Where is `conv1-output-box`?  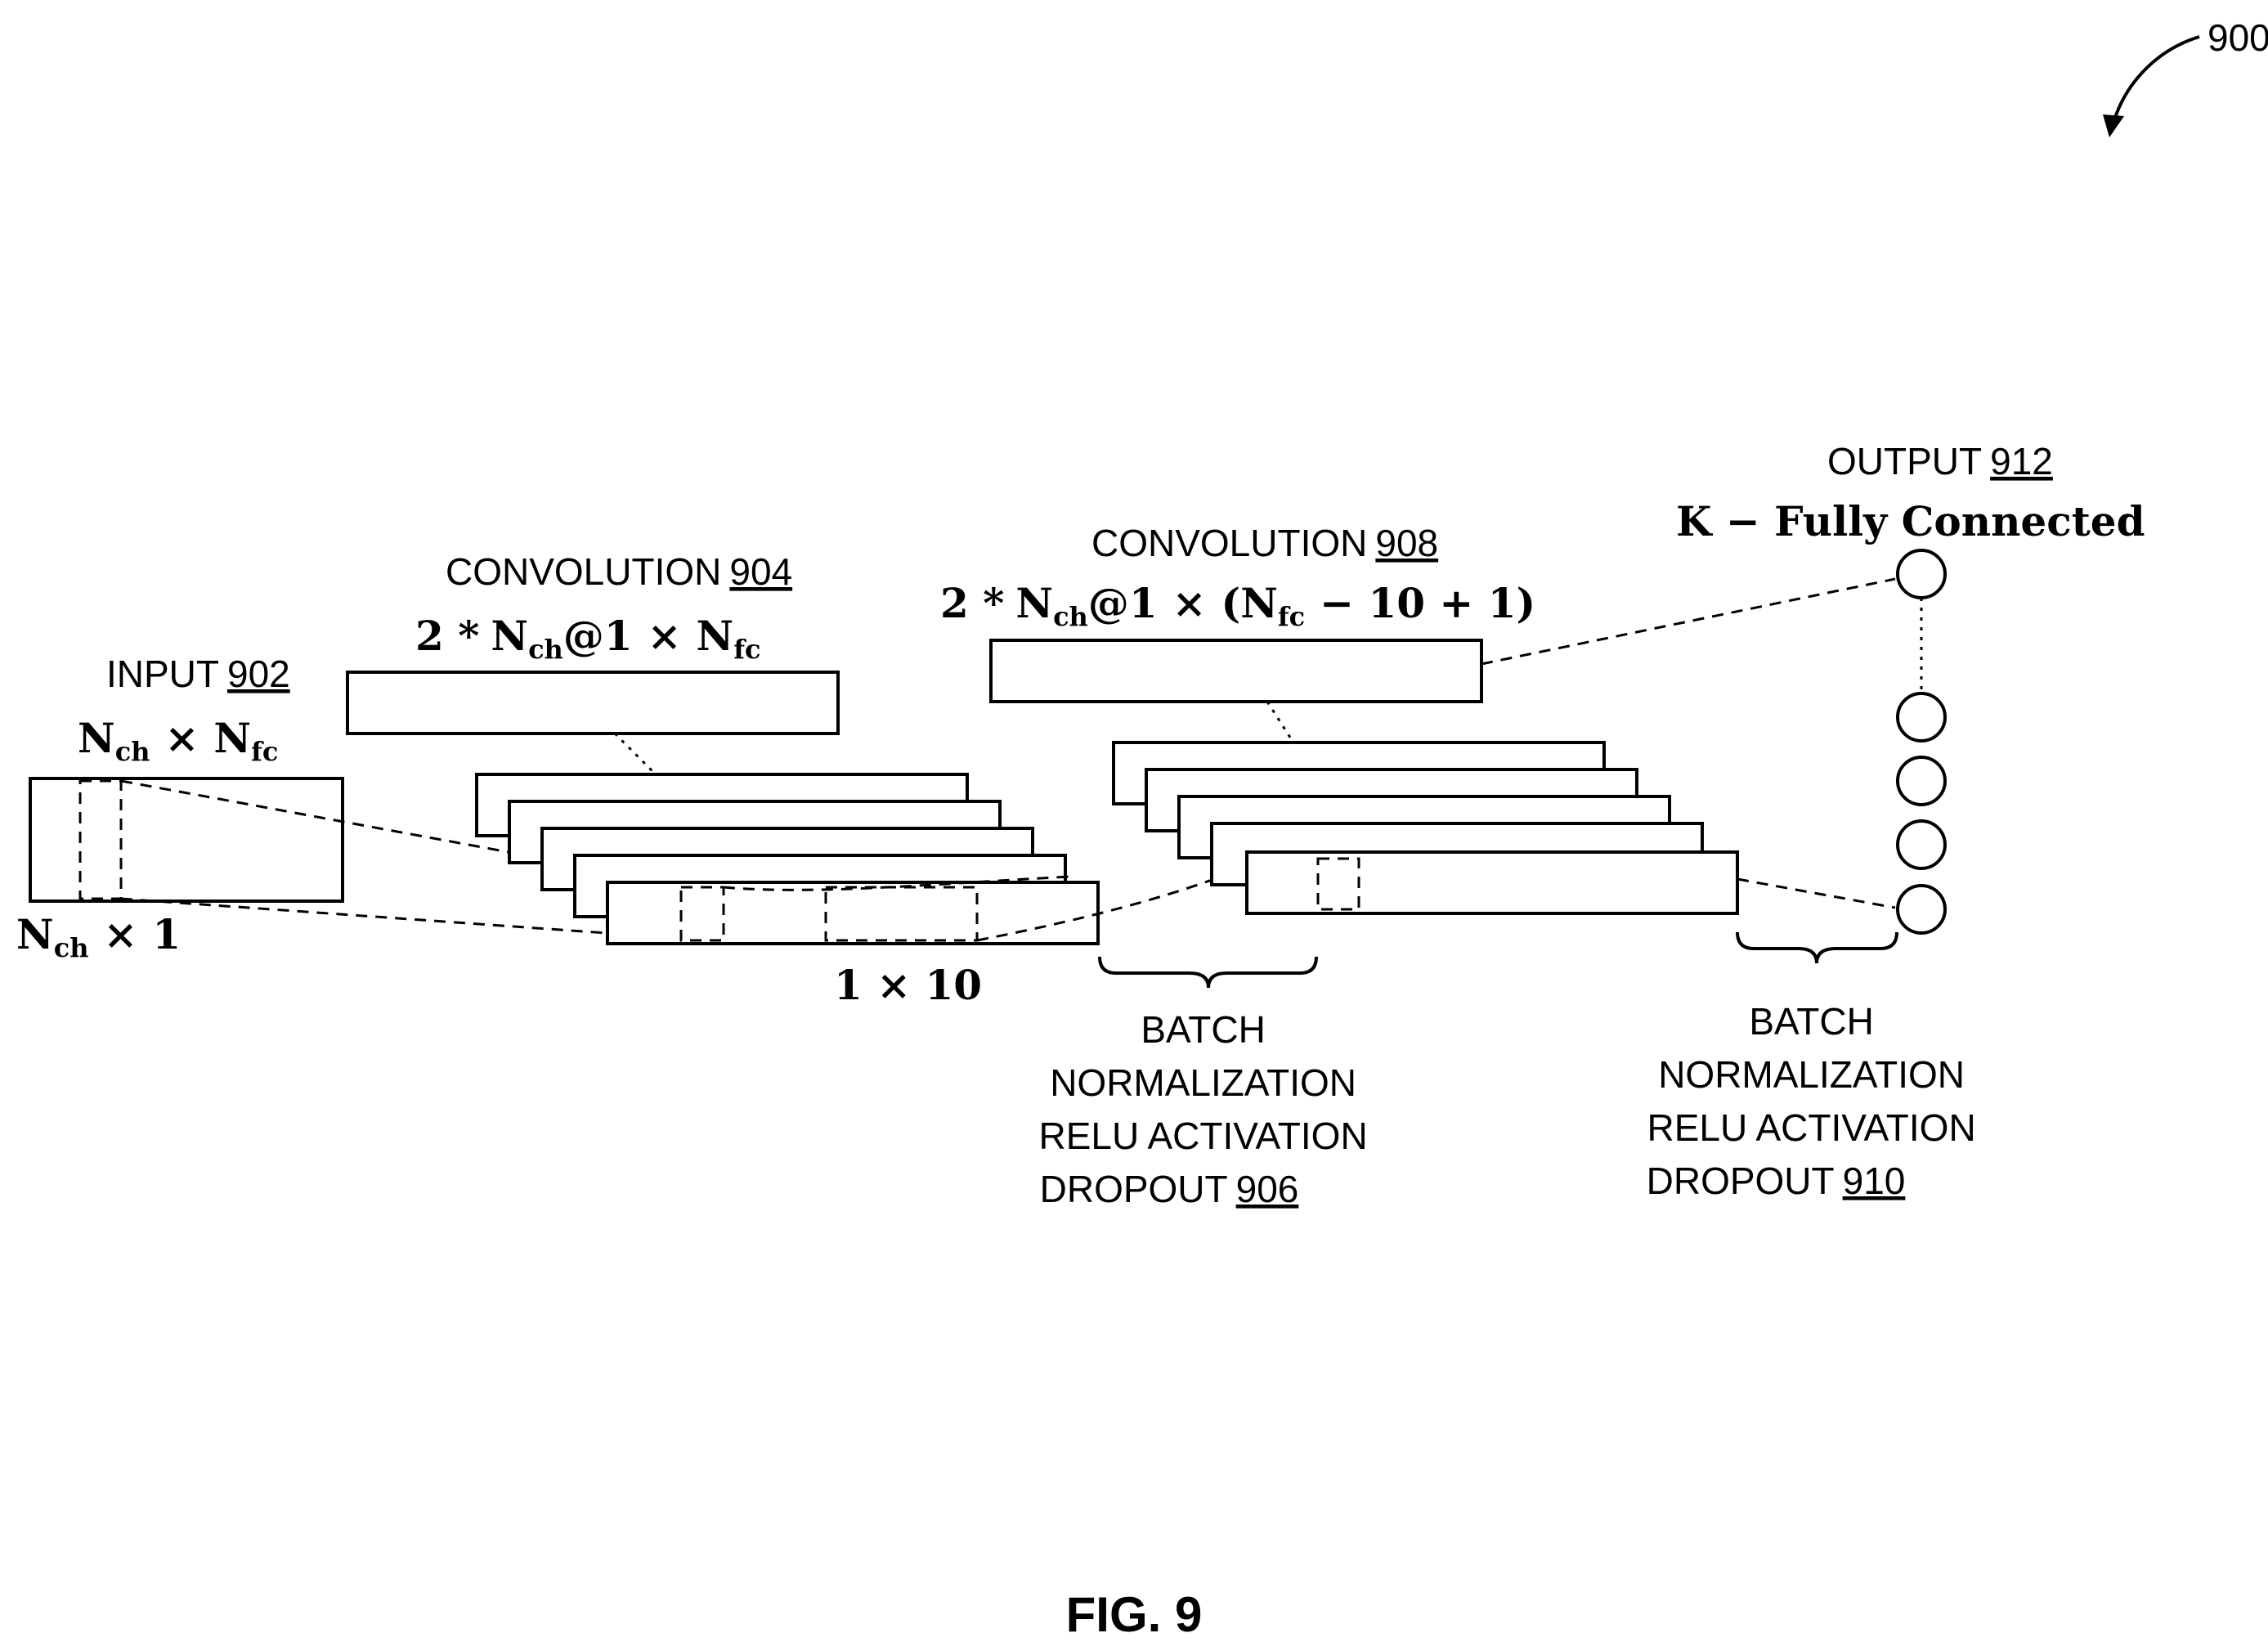 conv1-output-box is located at coordinates (592, 703).